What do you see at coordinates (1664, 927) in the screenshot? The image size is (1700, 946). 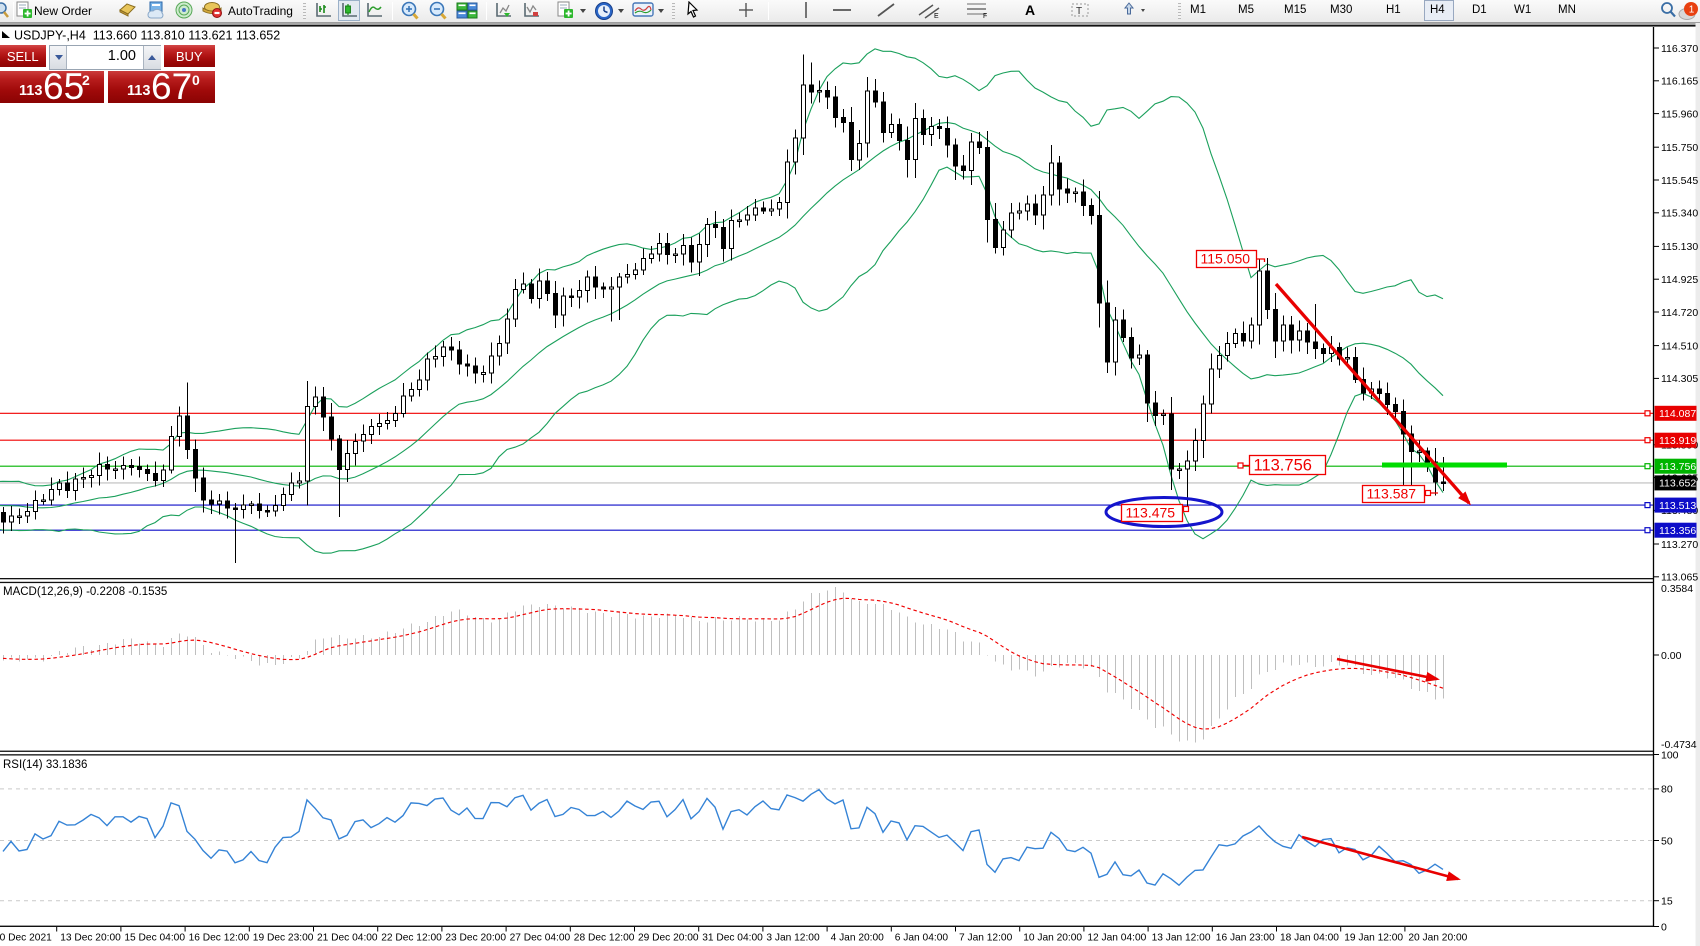 I see `svg-text: 0` at bounding box center [1664, 927].